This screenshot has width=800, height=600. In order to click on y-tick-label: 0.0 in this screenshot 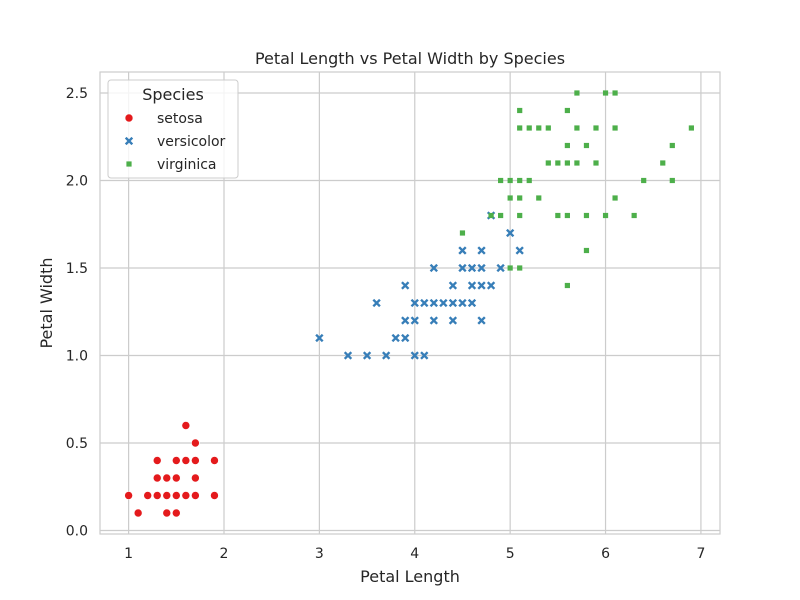, I will do `click(77, 532)`.